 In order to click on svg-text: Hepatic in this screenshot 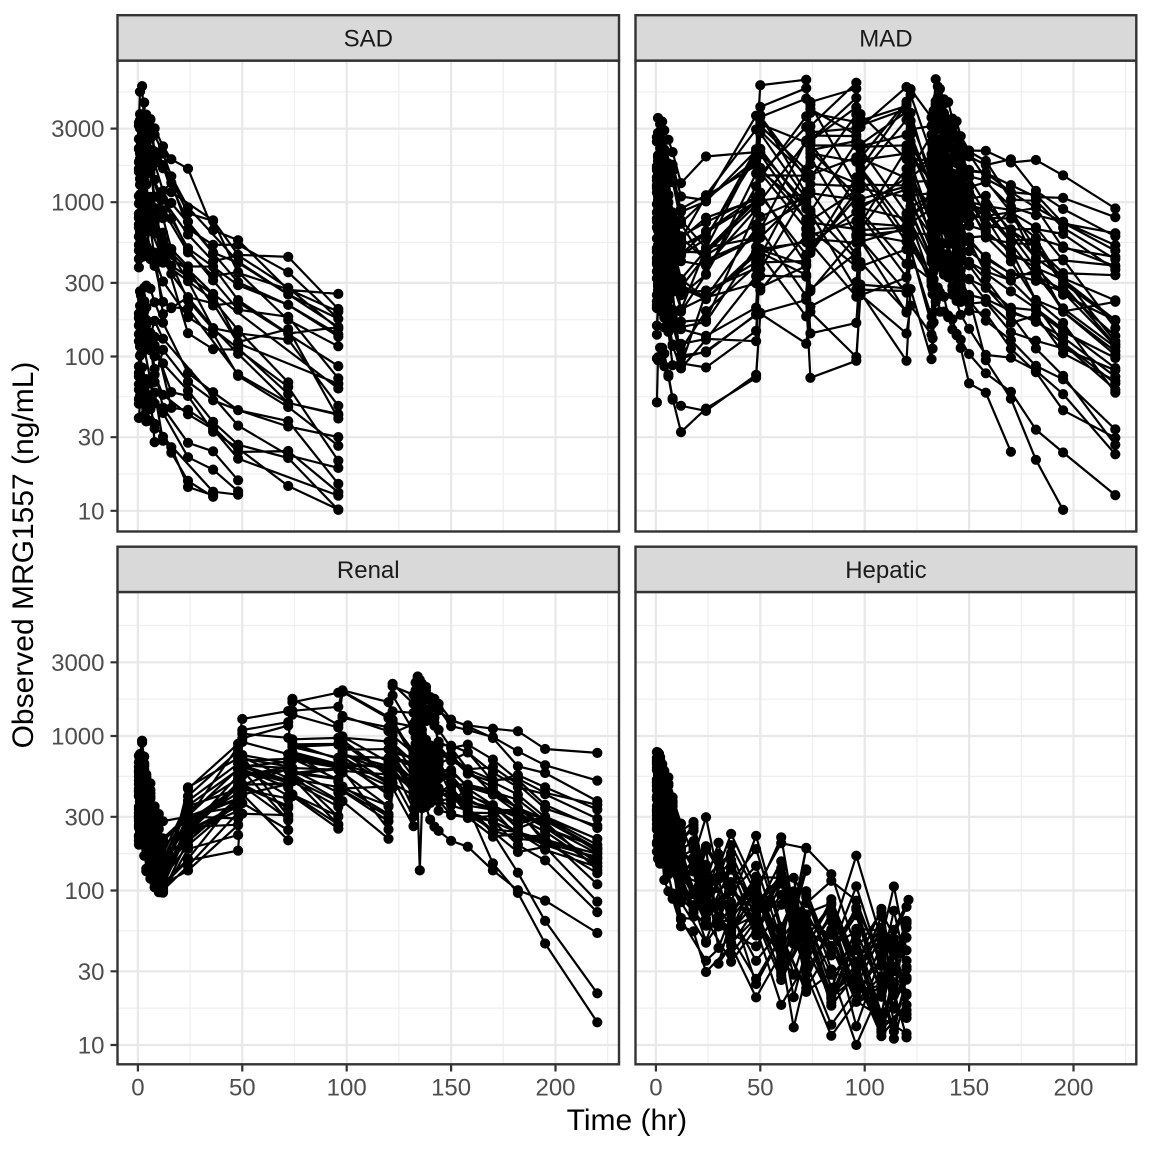, I will do `click(885, 570)`.